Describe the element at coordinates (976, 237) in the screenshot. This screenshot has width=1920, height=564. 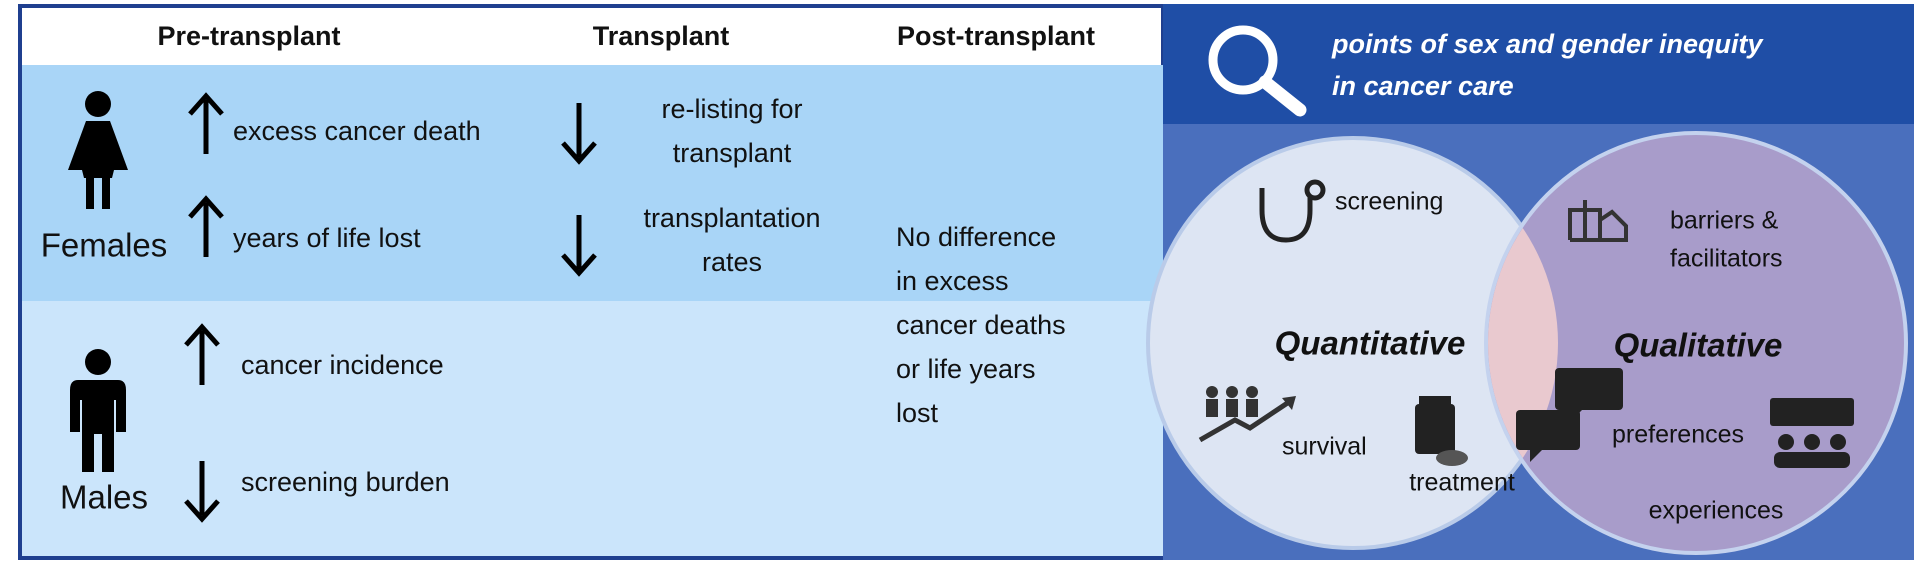
I see `post-transplant-note: No difference` at that location.